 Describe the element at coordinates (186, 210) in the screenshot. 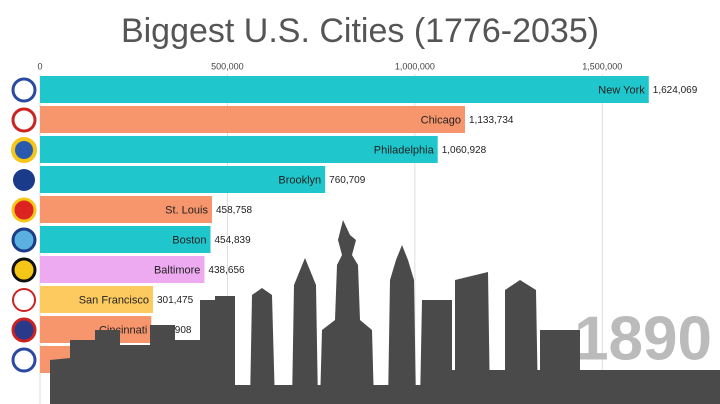

I see `bar-category-label: St. Louis` at that location.